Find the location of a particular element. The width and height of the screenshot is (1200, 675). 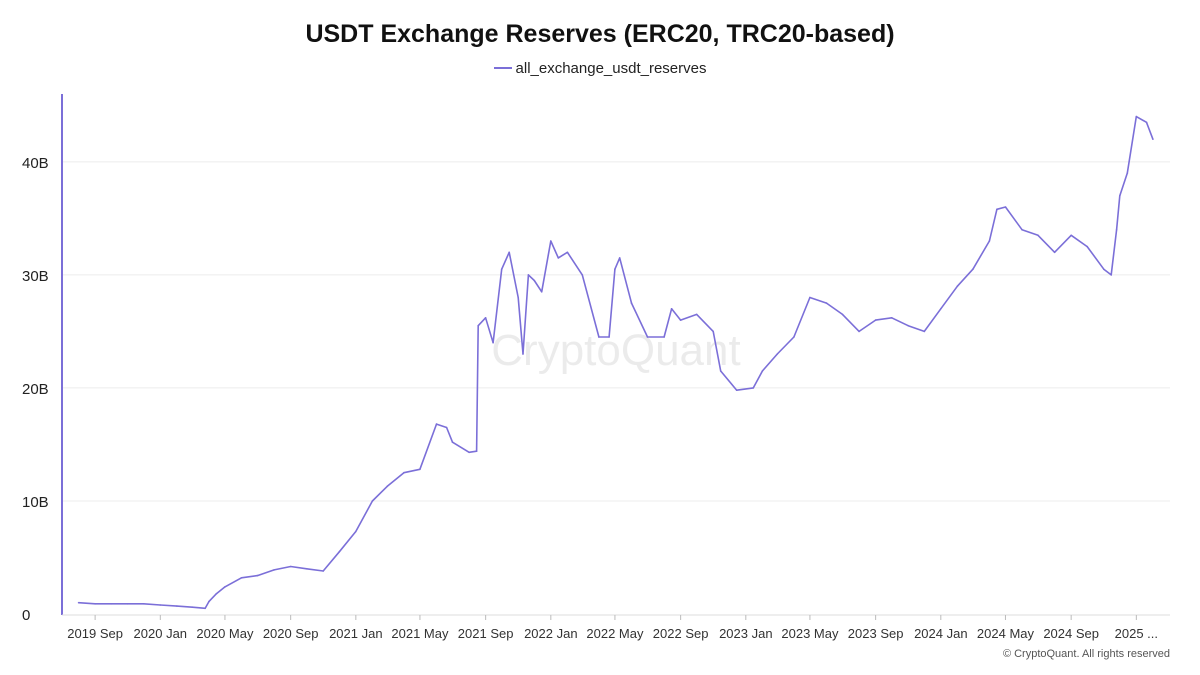

x-tick-label: 2021 Jan is located at coordinates (356, 633).